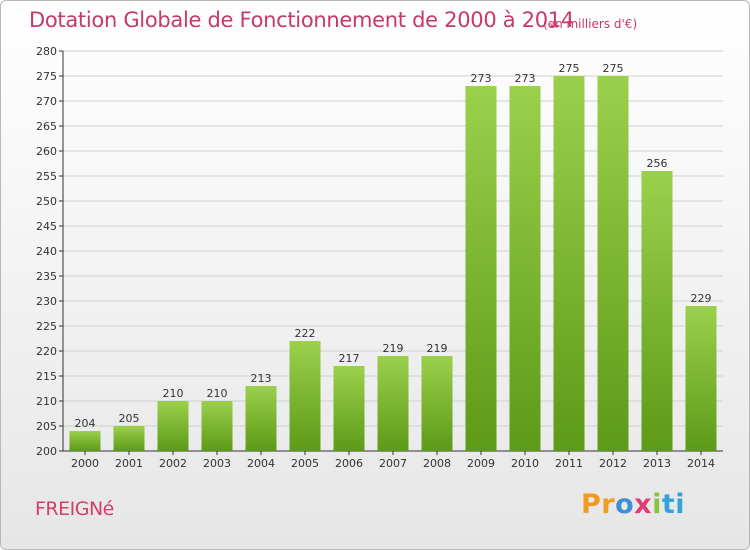 Image resolution: width=750 pixels, height=550 pixels. I want to click on y-tick-label: 280, so click(46, 51).